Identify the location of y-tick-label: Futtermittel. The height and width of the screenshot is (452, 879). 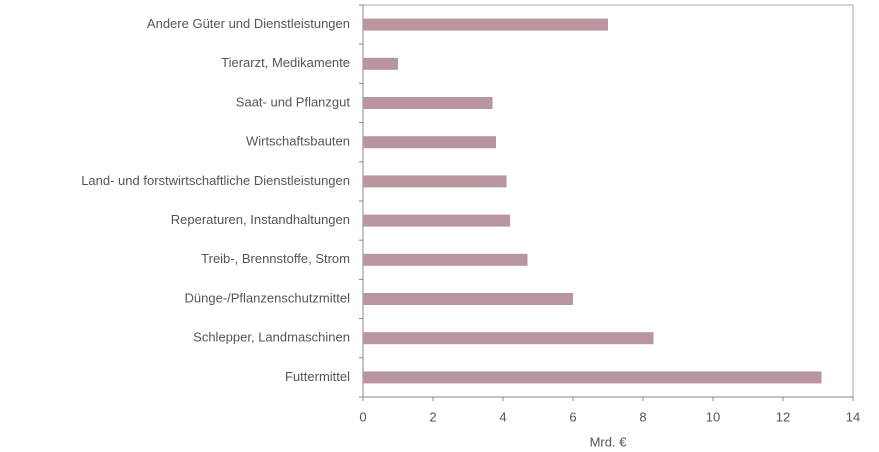
(317, 376).